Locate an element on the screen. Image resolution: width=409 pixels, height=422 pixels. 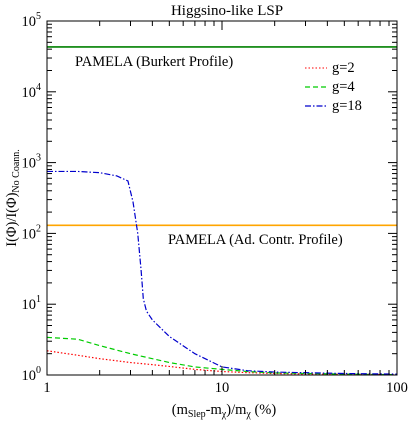
y-tick-label: 10³ is located at coordinates (32, 162).